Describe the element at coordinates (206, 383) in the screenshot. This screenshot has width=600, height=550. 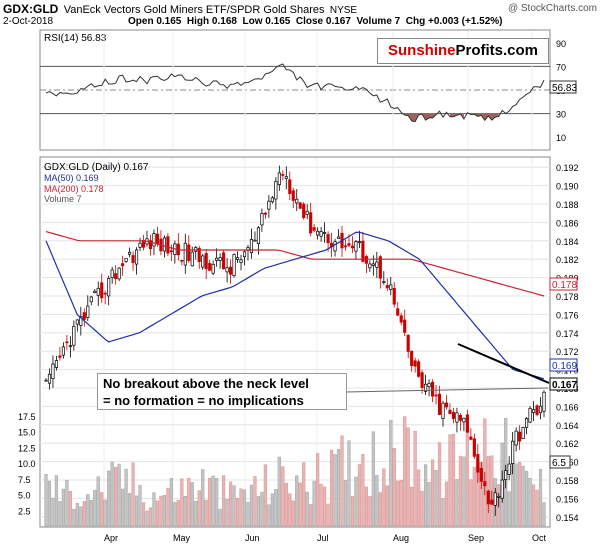
I see `annotation-line1: No breakout above the neck level` at that location.